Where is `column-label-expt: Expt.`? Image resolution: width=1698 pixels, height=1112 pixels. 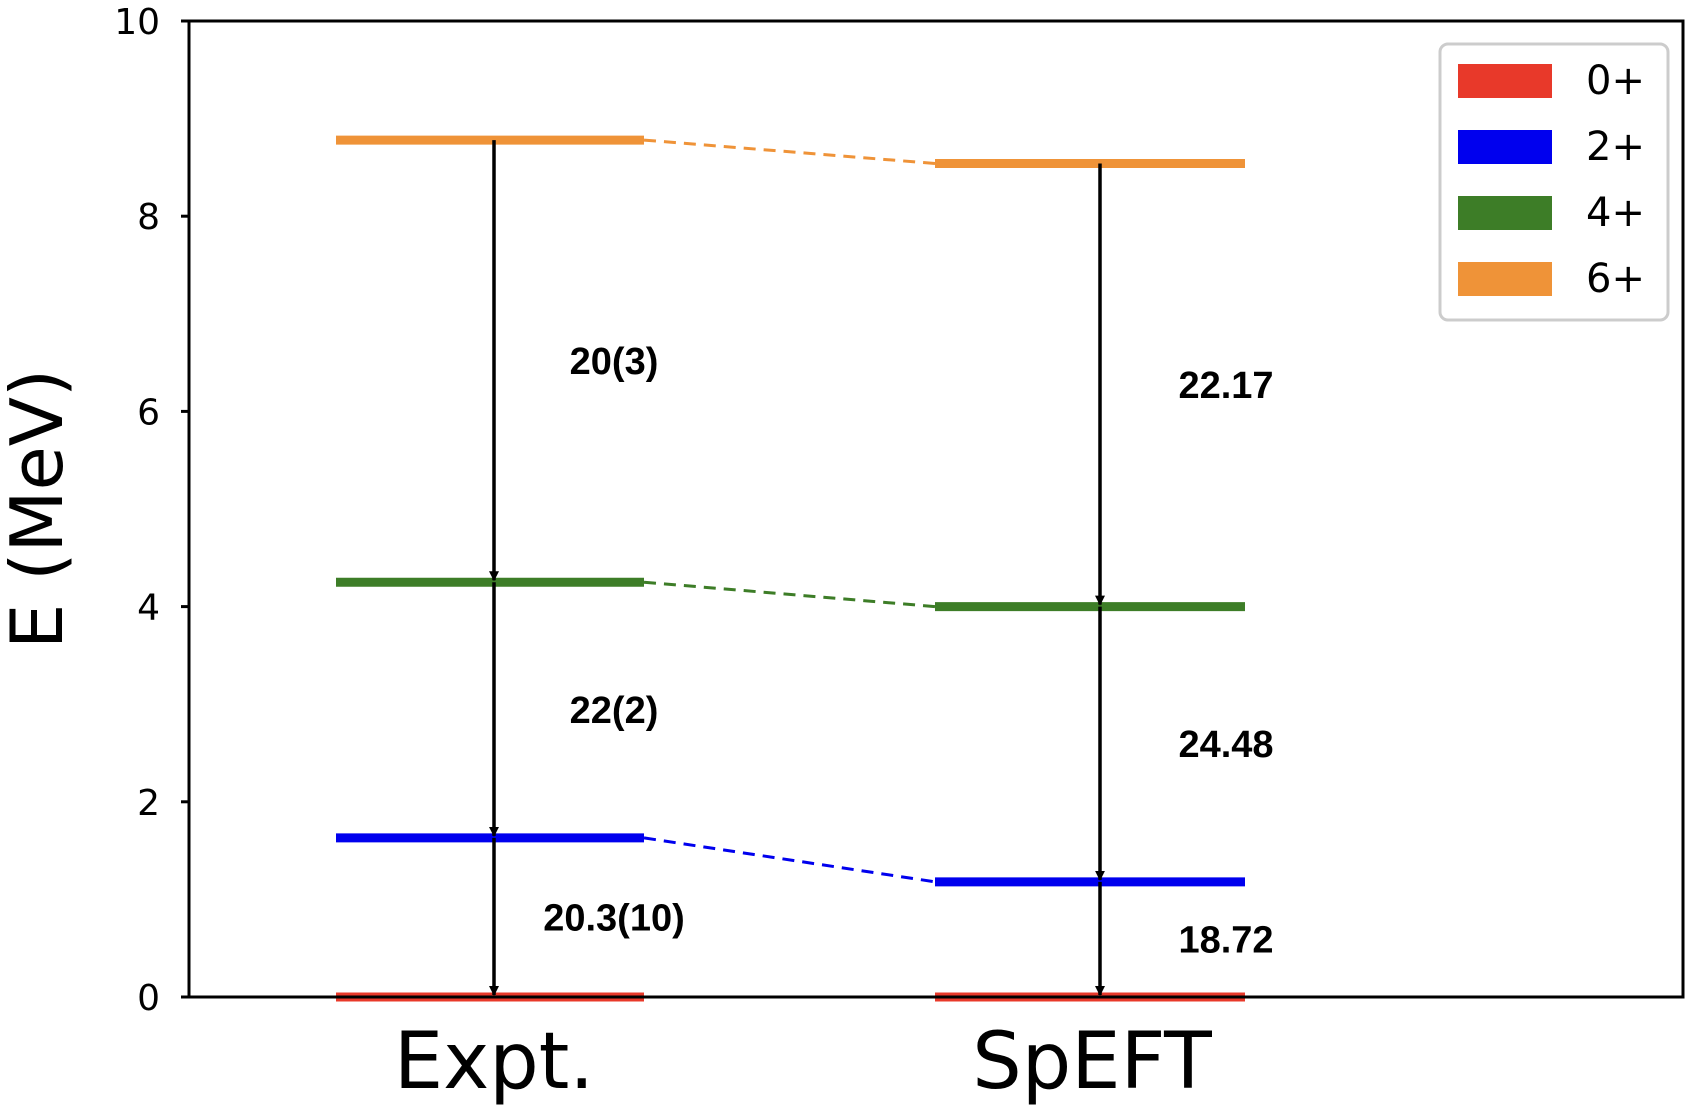
column-label-expt: Expt. is located at coordinates (494, 1062).